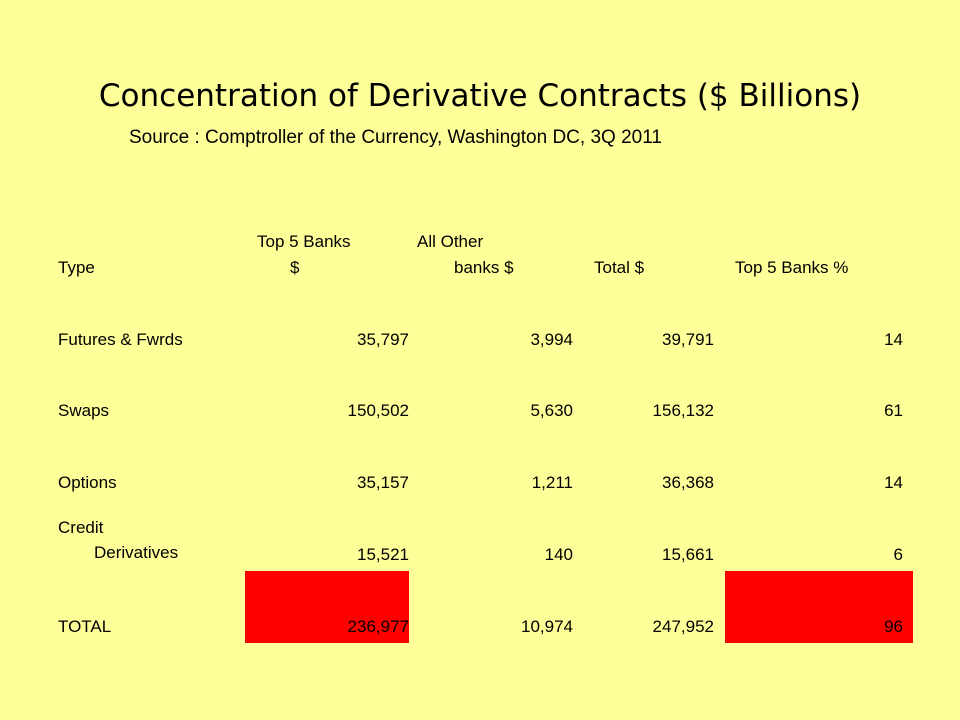 This screenshot has height=720, width=960. I want to click on row-type-line2: Derivatives, so click(136, 552).